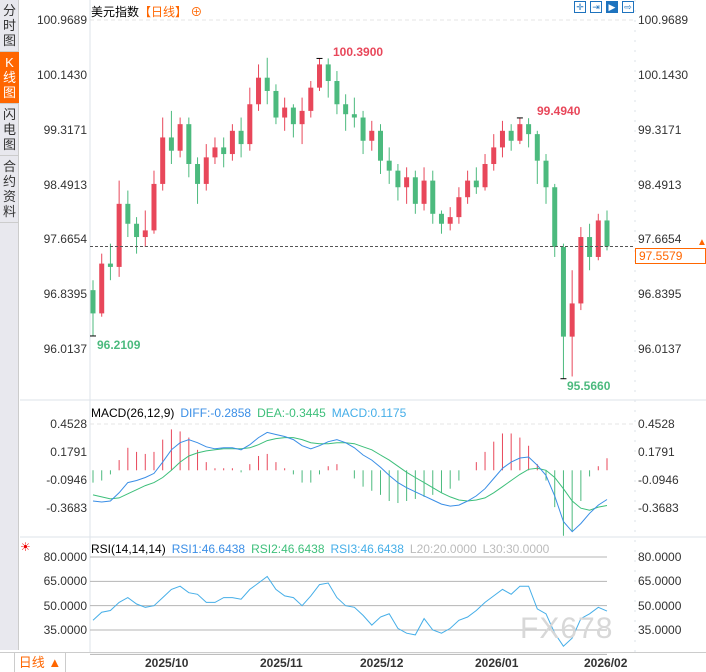  Describe the element at coordinates (350, 474) in the screenshot. I see `dea-line` at that location.